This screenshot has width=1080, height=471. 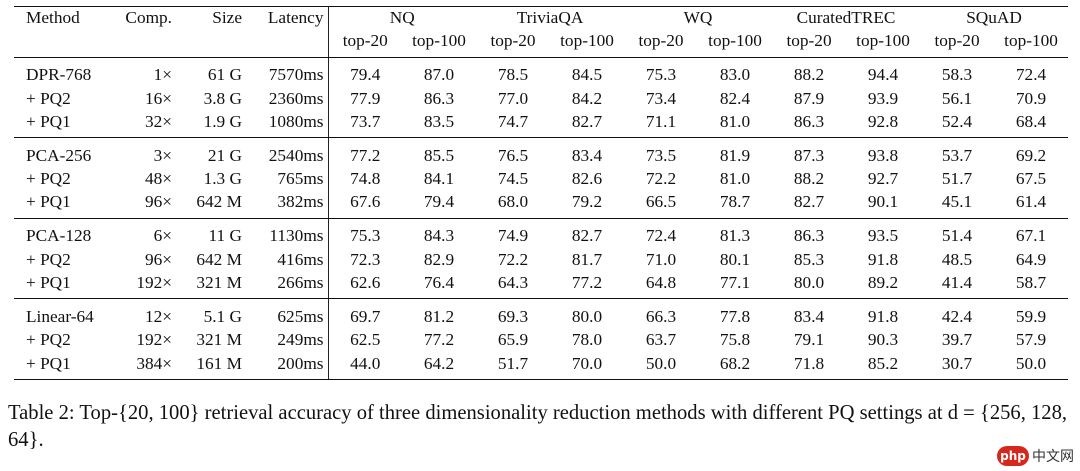 I want to click on cell-score: 75.8, so click(x=735, y=340).